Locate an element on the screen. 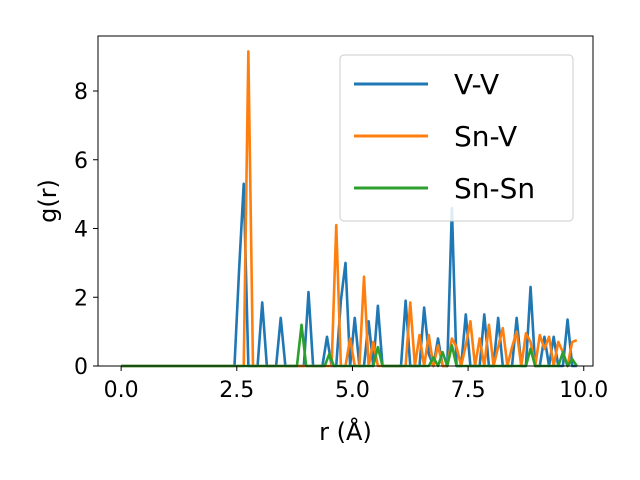 This screenshot has height=480, width=640. legend: V-V Sn-V Sn-Sn is located at coordinates (456, 138).